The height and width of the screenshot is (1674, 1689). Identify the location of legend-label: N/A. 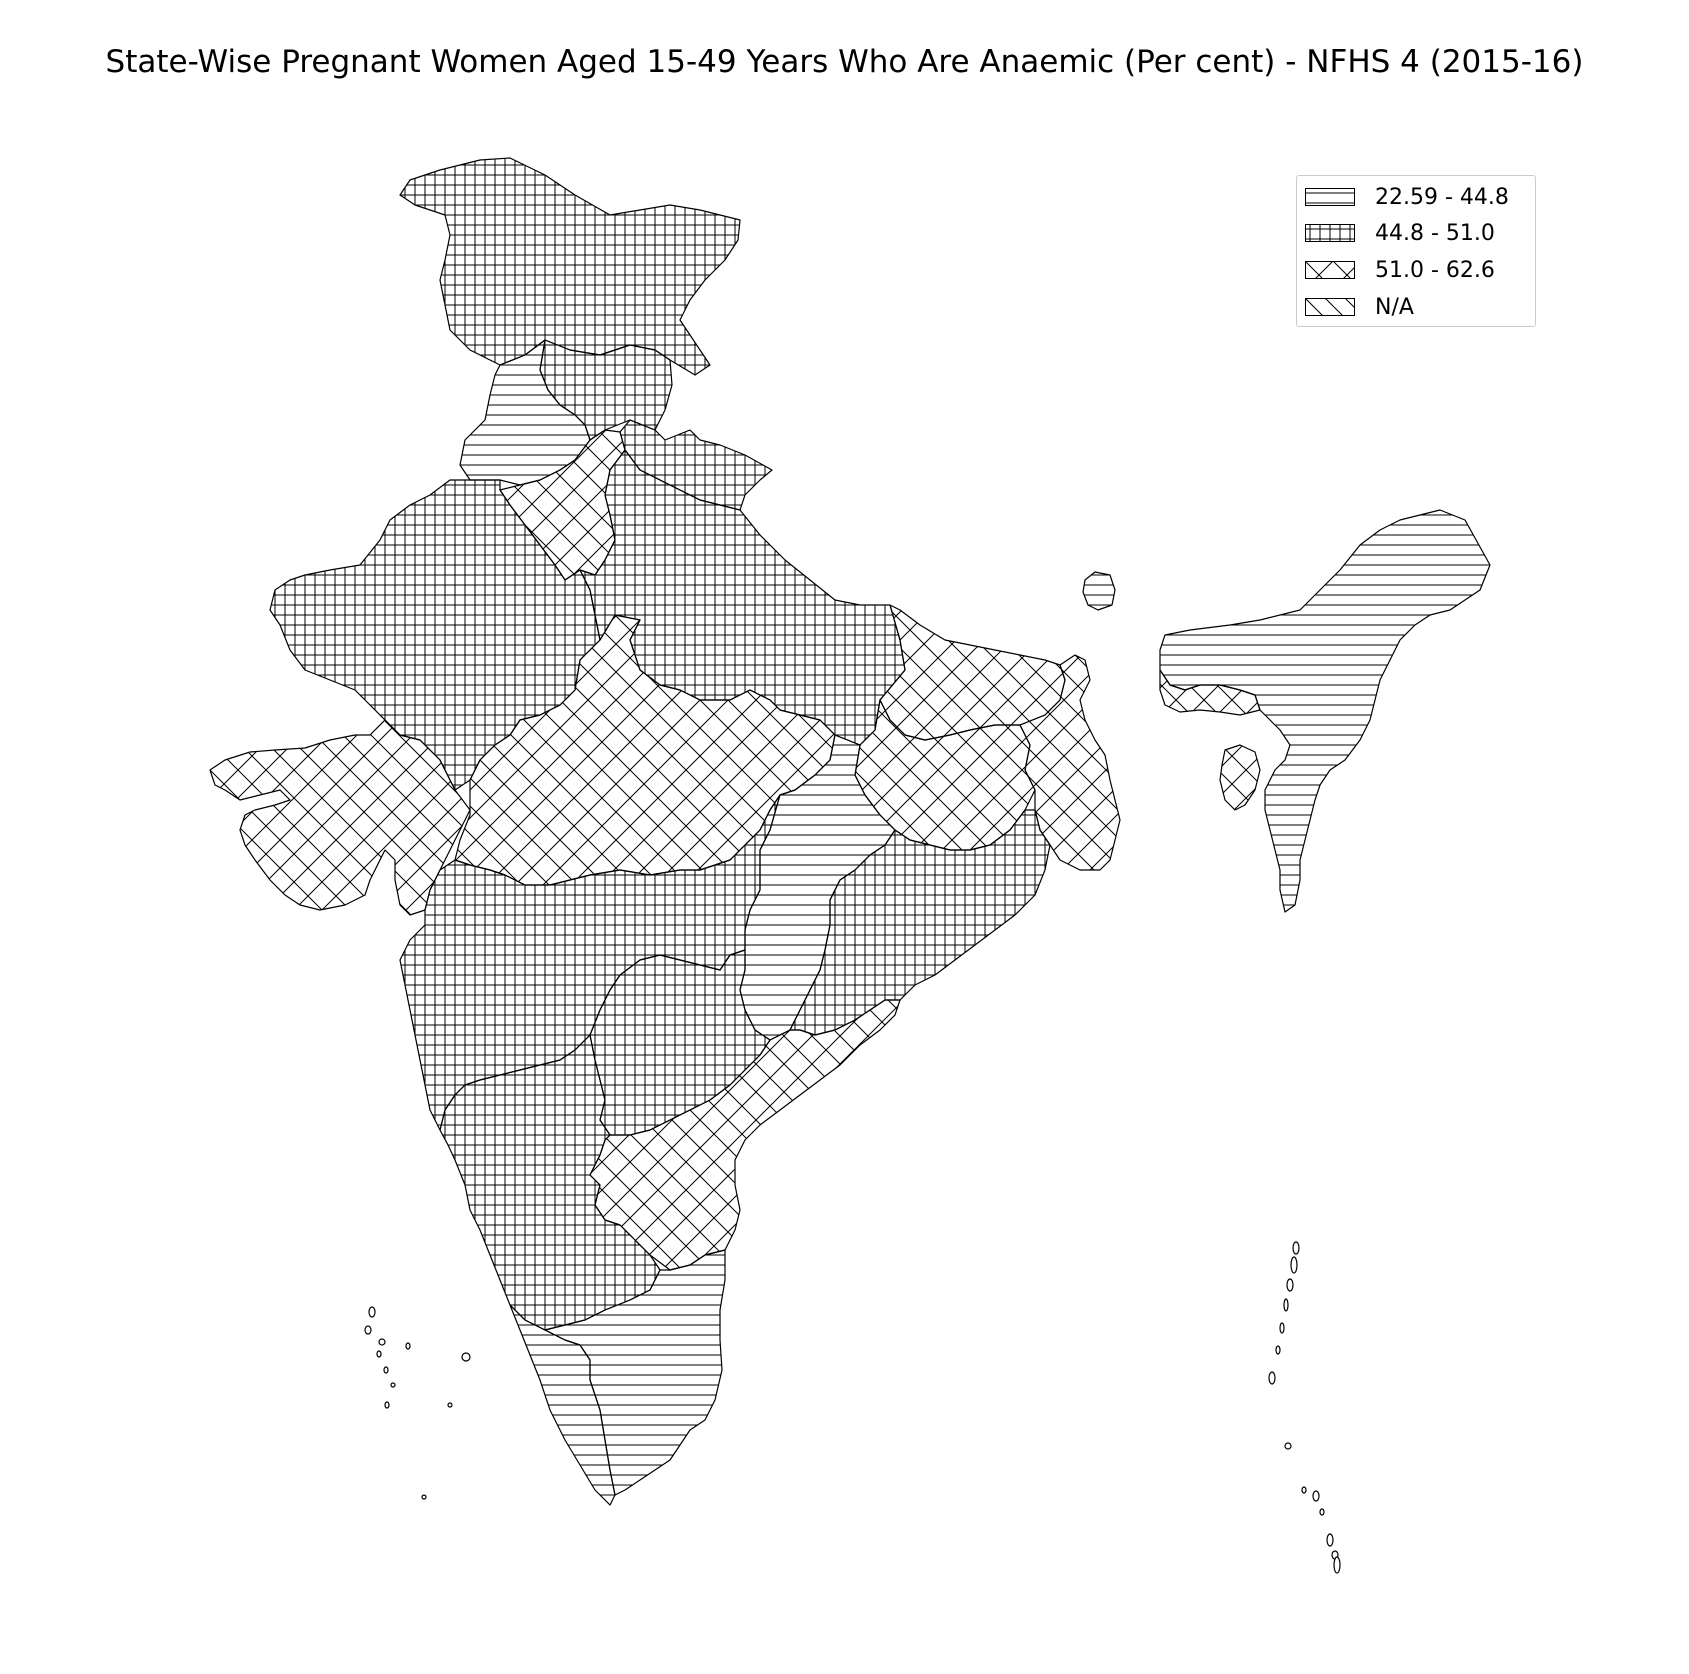
(1394, 307).